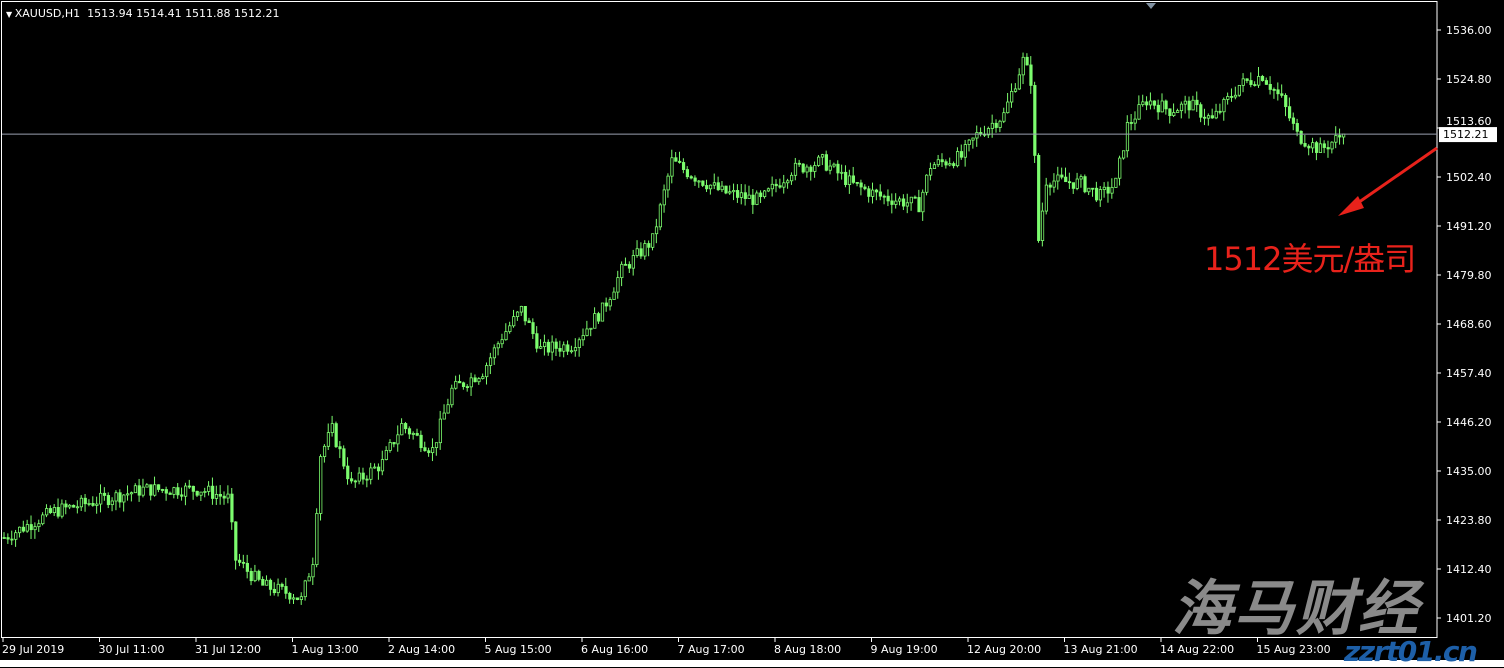 The image size is (1504, 668). Describe the element at coordinates (614, 649) in the screenshot. I see `x-tick-label: 6 Aug 16:00` at that location.